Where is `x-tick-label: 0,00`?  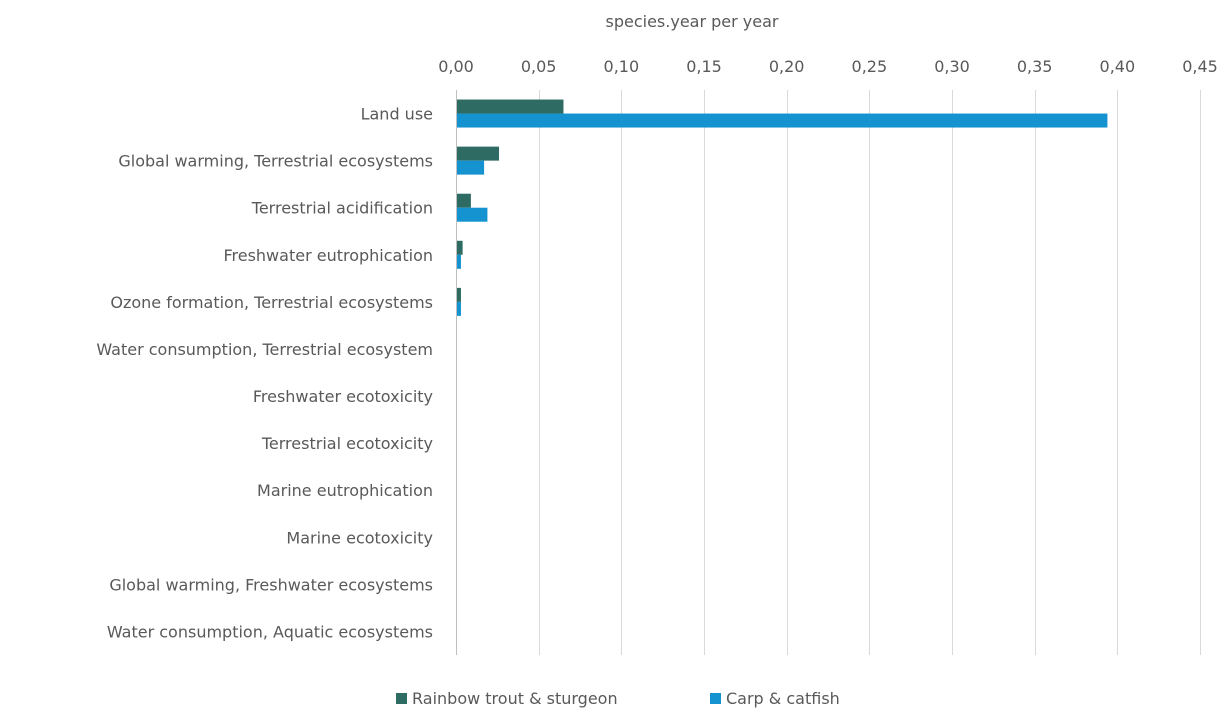 x-tick-label: 0,00 is located at coordinates (456, 66).